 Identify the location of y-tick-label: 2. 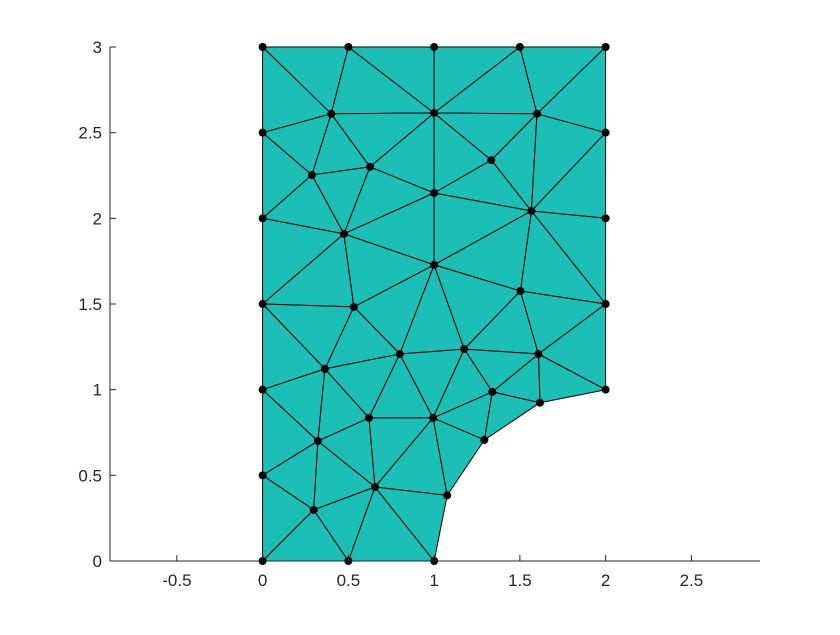
(97, 218).